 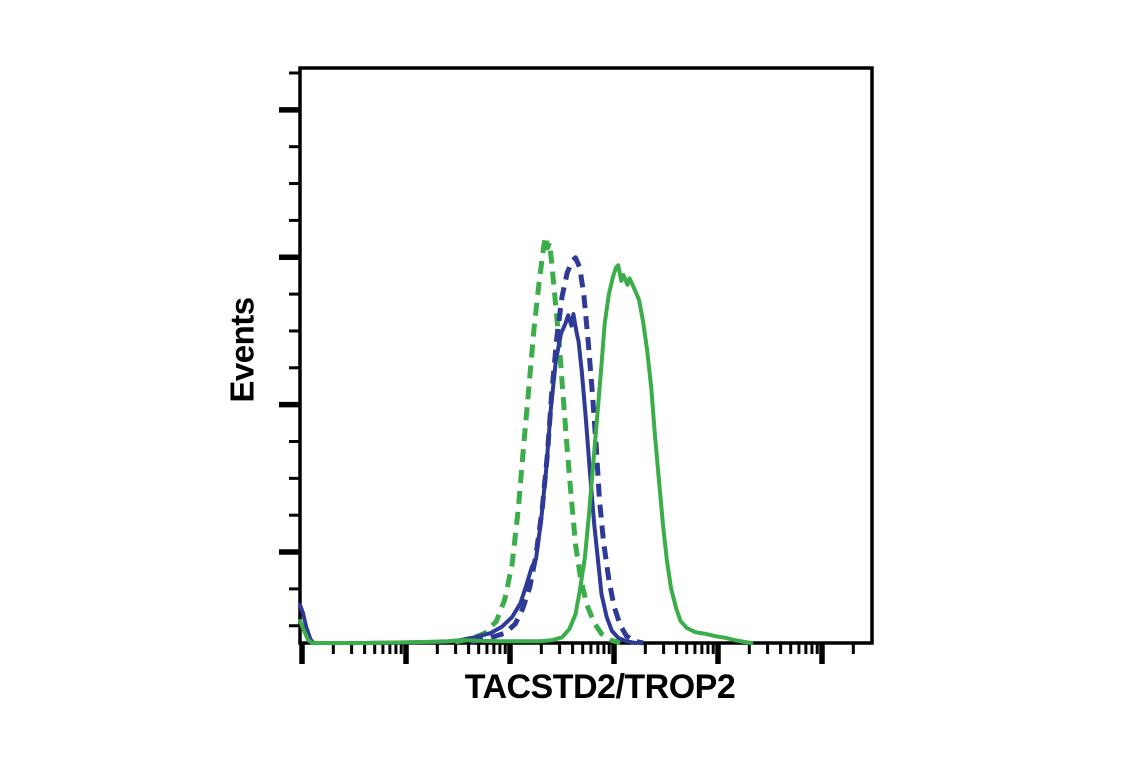 I want to click on x-axis-label: TACSTD2/TROP2, so click(x=600, y=687).